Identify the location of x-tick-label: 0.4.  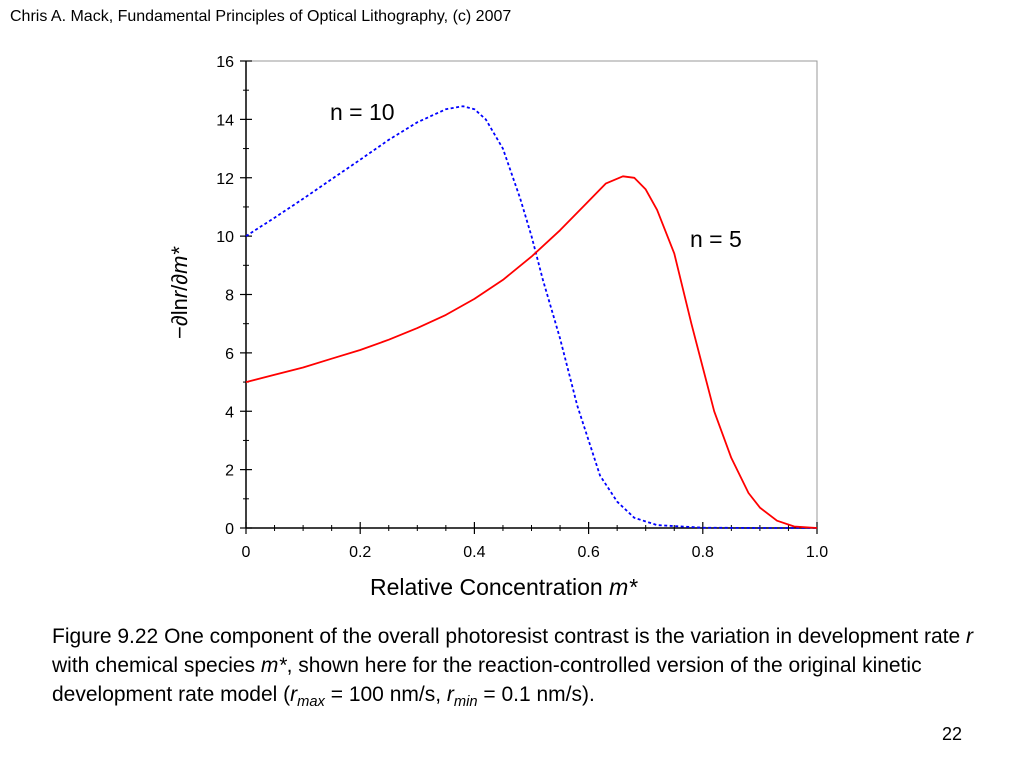
(474, 552).